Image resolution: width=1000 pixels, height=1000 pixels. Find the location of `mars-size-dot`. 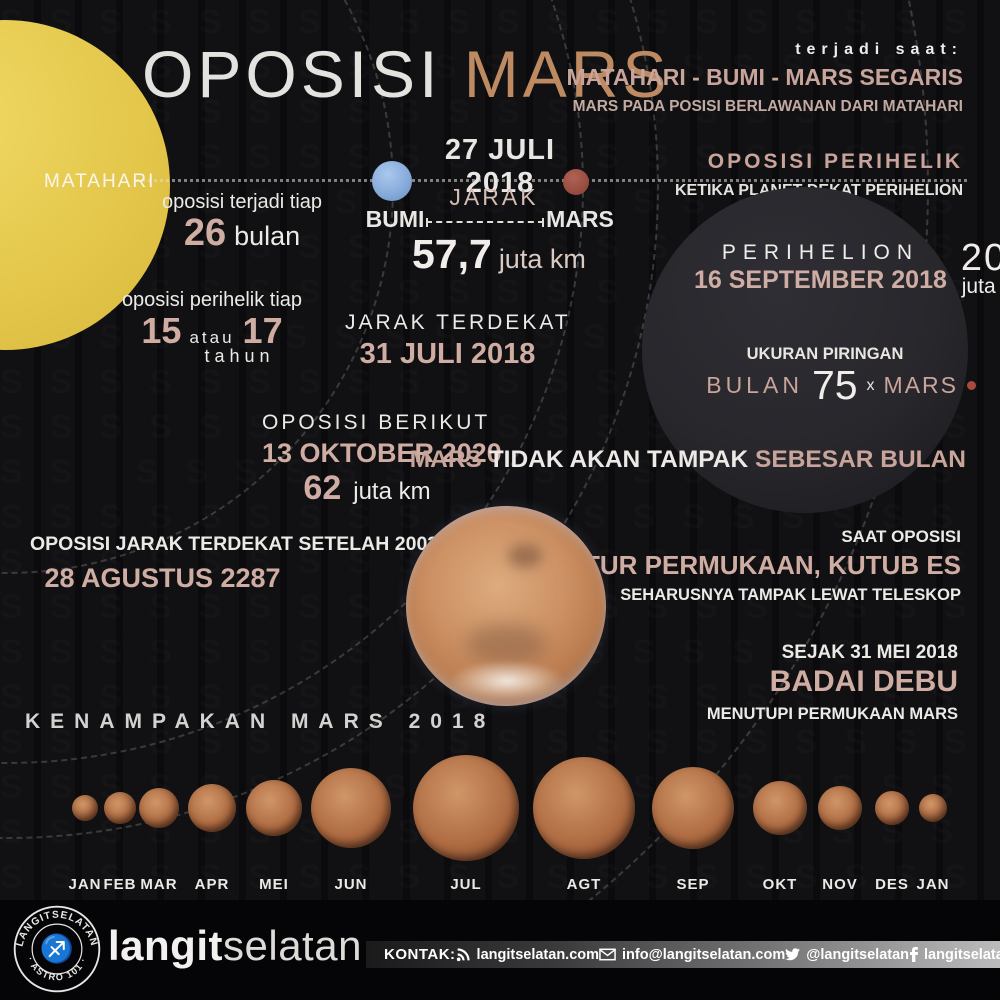

mars-size-dot is located at coordinates (971, 385).